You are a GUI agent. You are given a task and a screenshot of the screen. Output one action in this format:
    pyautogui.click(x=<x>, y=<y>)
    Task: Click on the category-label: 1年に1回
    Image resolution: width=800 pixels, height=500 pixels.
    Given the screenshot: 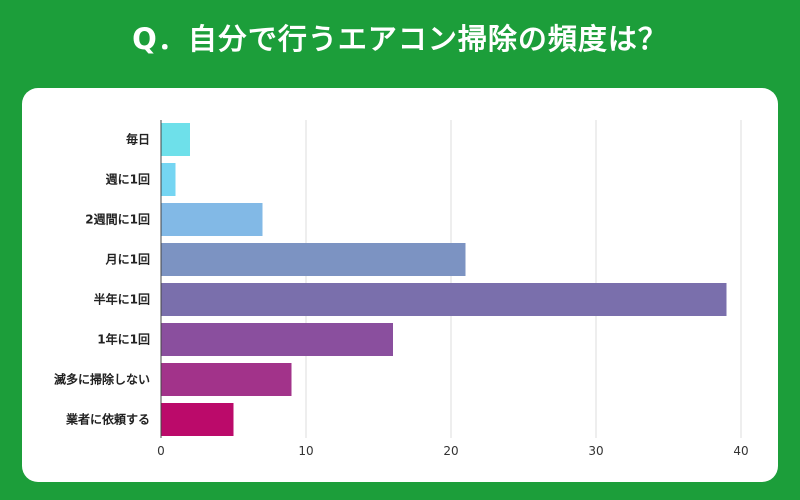 What is the action you would take?
    pyautogui.click(x=123, y=339)
    